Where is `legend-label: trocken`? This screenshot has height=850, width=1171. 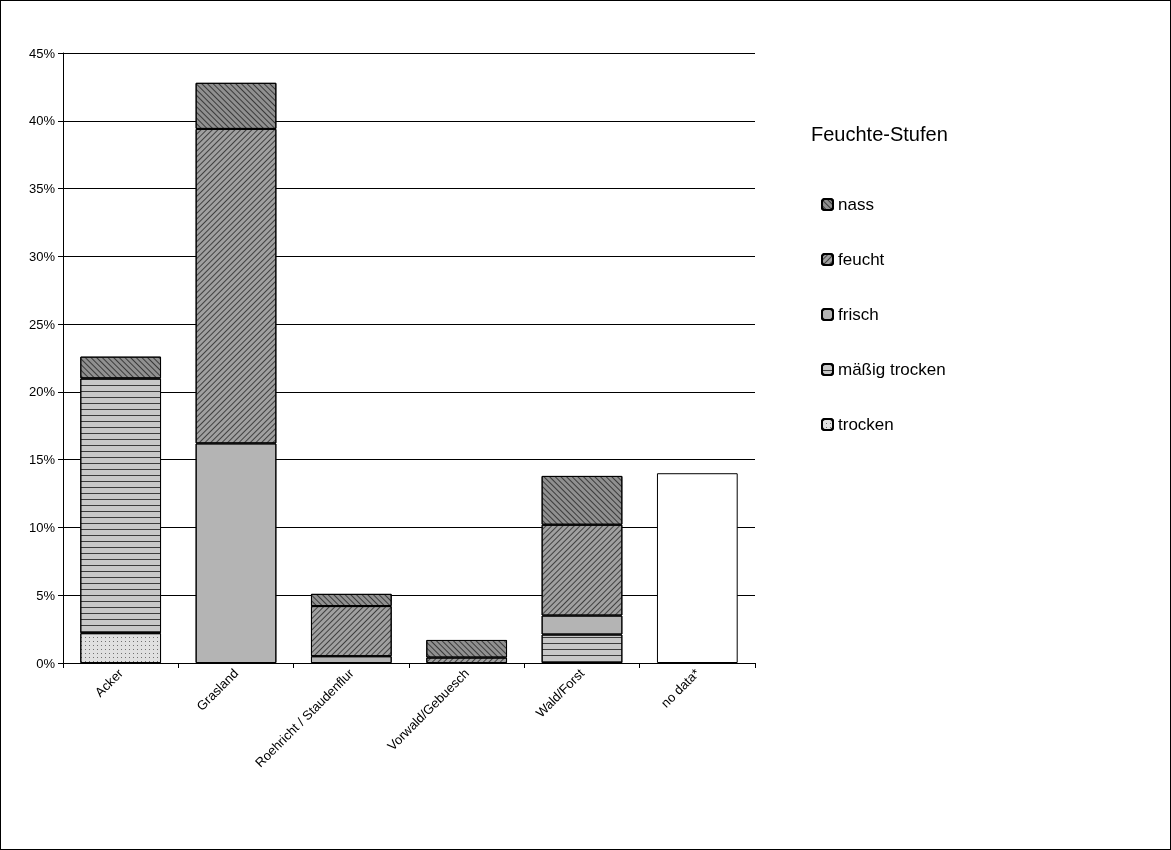
legend-label: trocken is located at coordinates (866, 424).